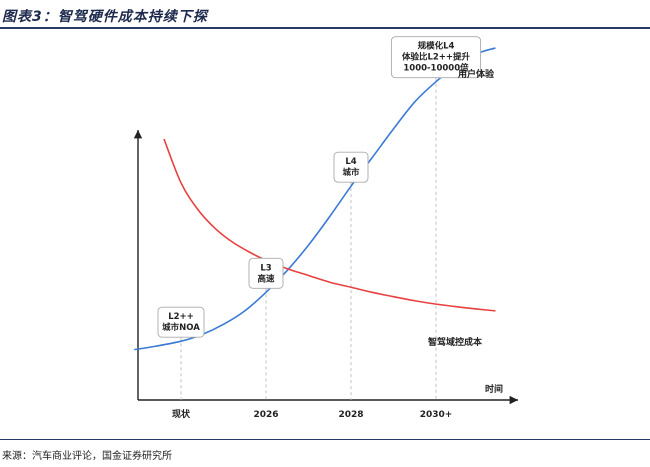  I want to click on annotation-text-0-0: L2++, so click(181, 317).